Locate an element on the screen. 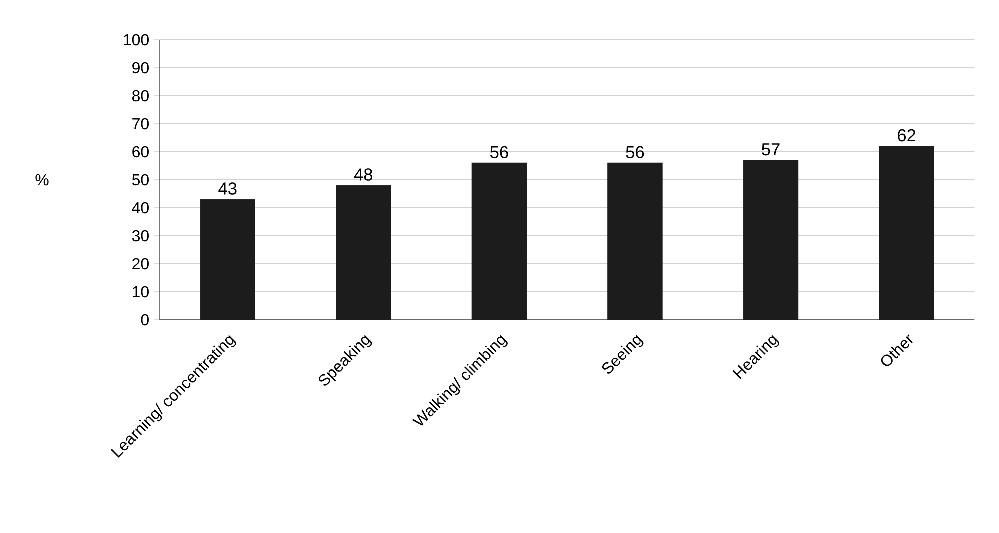 Image resolution: width=999 pixels, height=533 pixels. y-tick-label: 0 is located at coordinates (145, 320).